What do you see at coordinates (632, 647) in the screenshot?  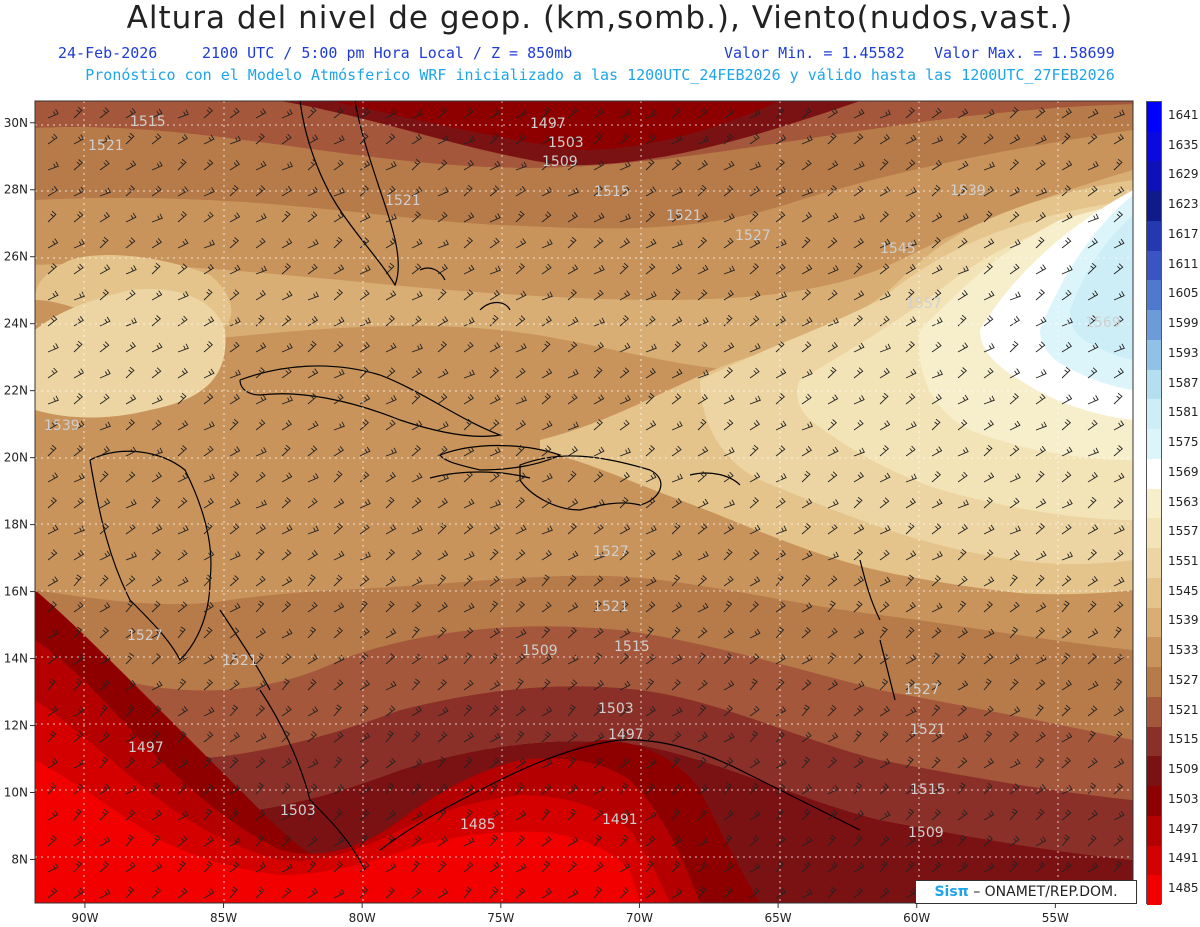 I see `contour-label: 1515` at bounding box center [632, 647].